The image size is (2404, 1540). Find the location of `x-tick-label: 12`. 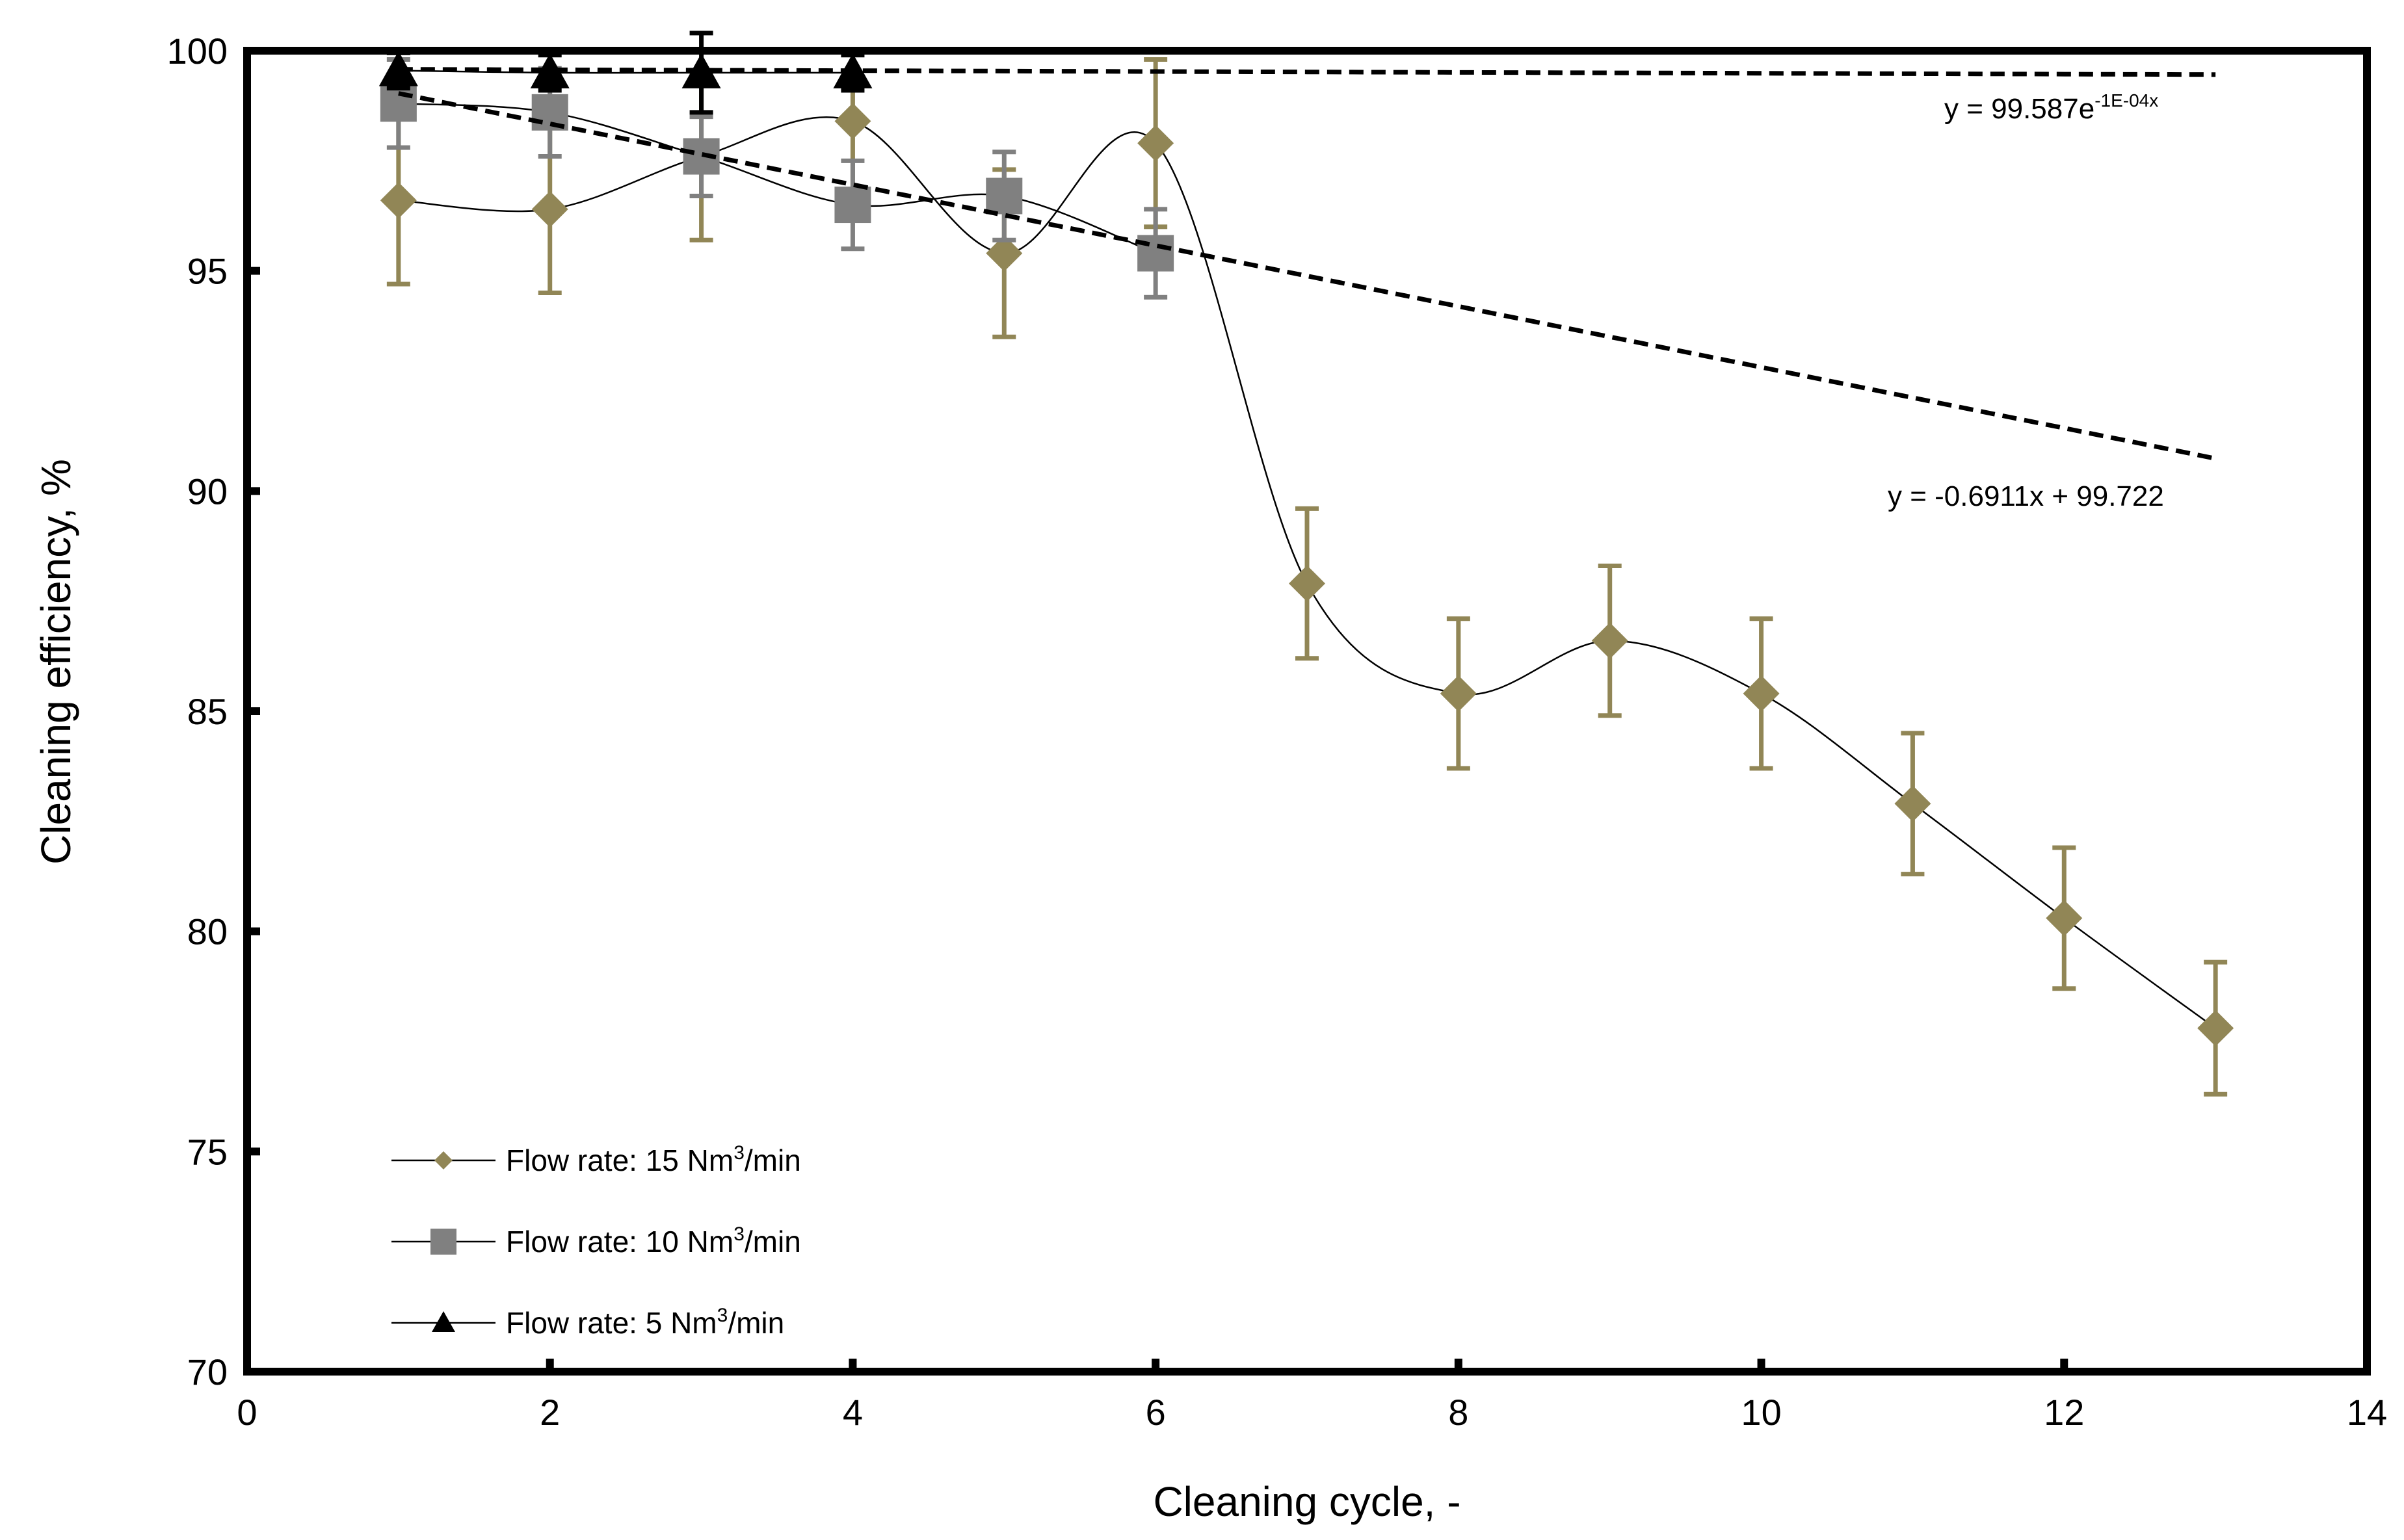

x-tick-label: 12 is located at coordinates (2064, 1412).